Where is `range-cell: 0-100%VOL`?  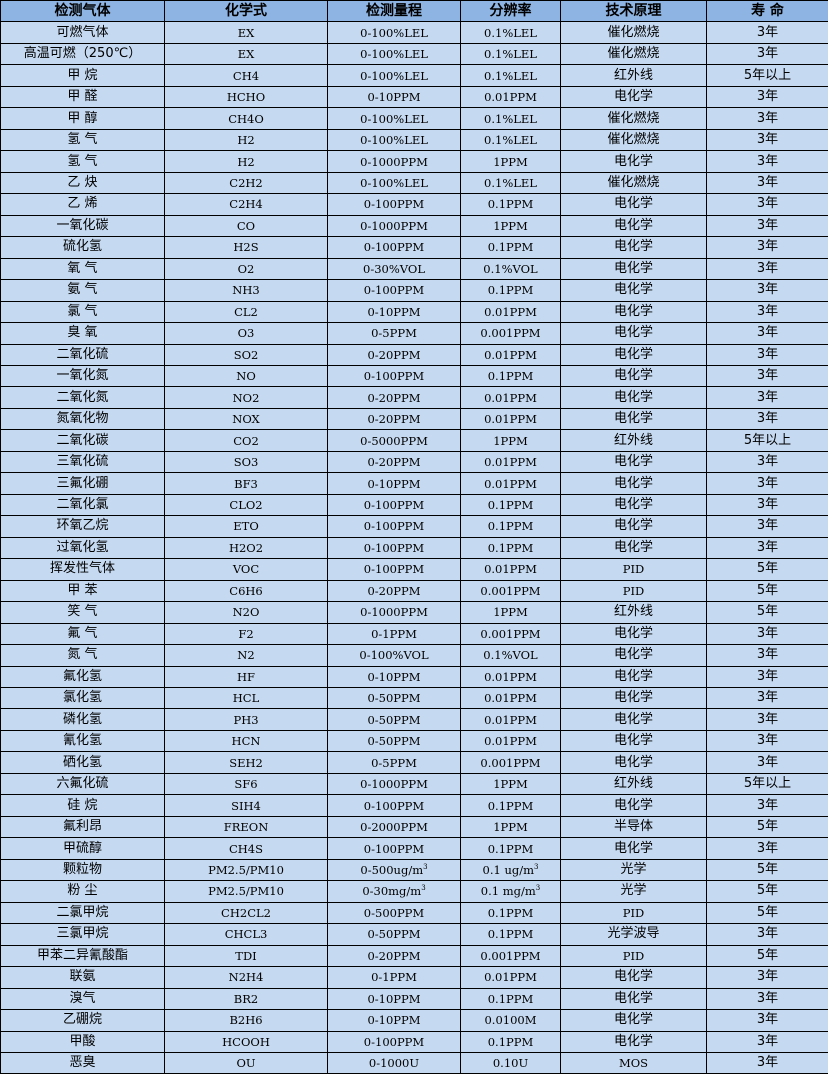
range-cell: 0-100%VOL is located at coordinates (394, 655).